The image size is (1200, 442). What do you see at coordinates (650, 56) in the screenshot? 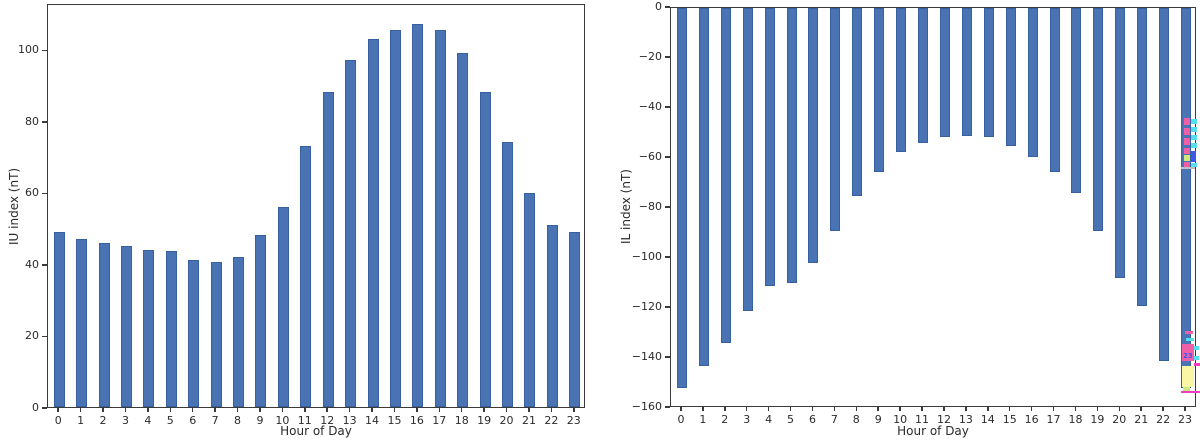
I see `y-tick-label: −20` at bounding box center [650, 56].